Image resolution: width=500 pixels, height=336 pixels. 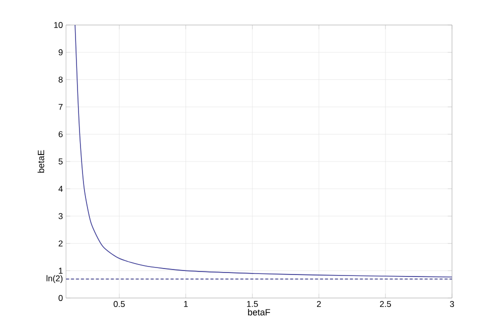 I want to click on x-tick-label: 1.5, so click(x=252, y=304).